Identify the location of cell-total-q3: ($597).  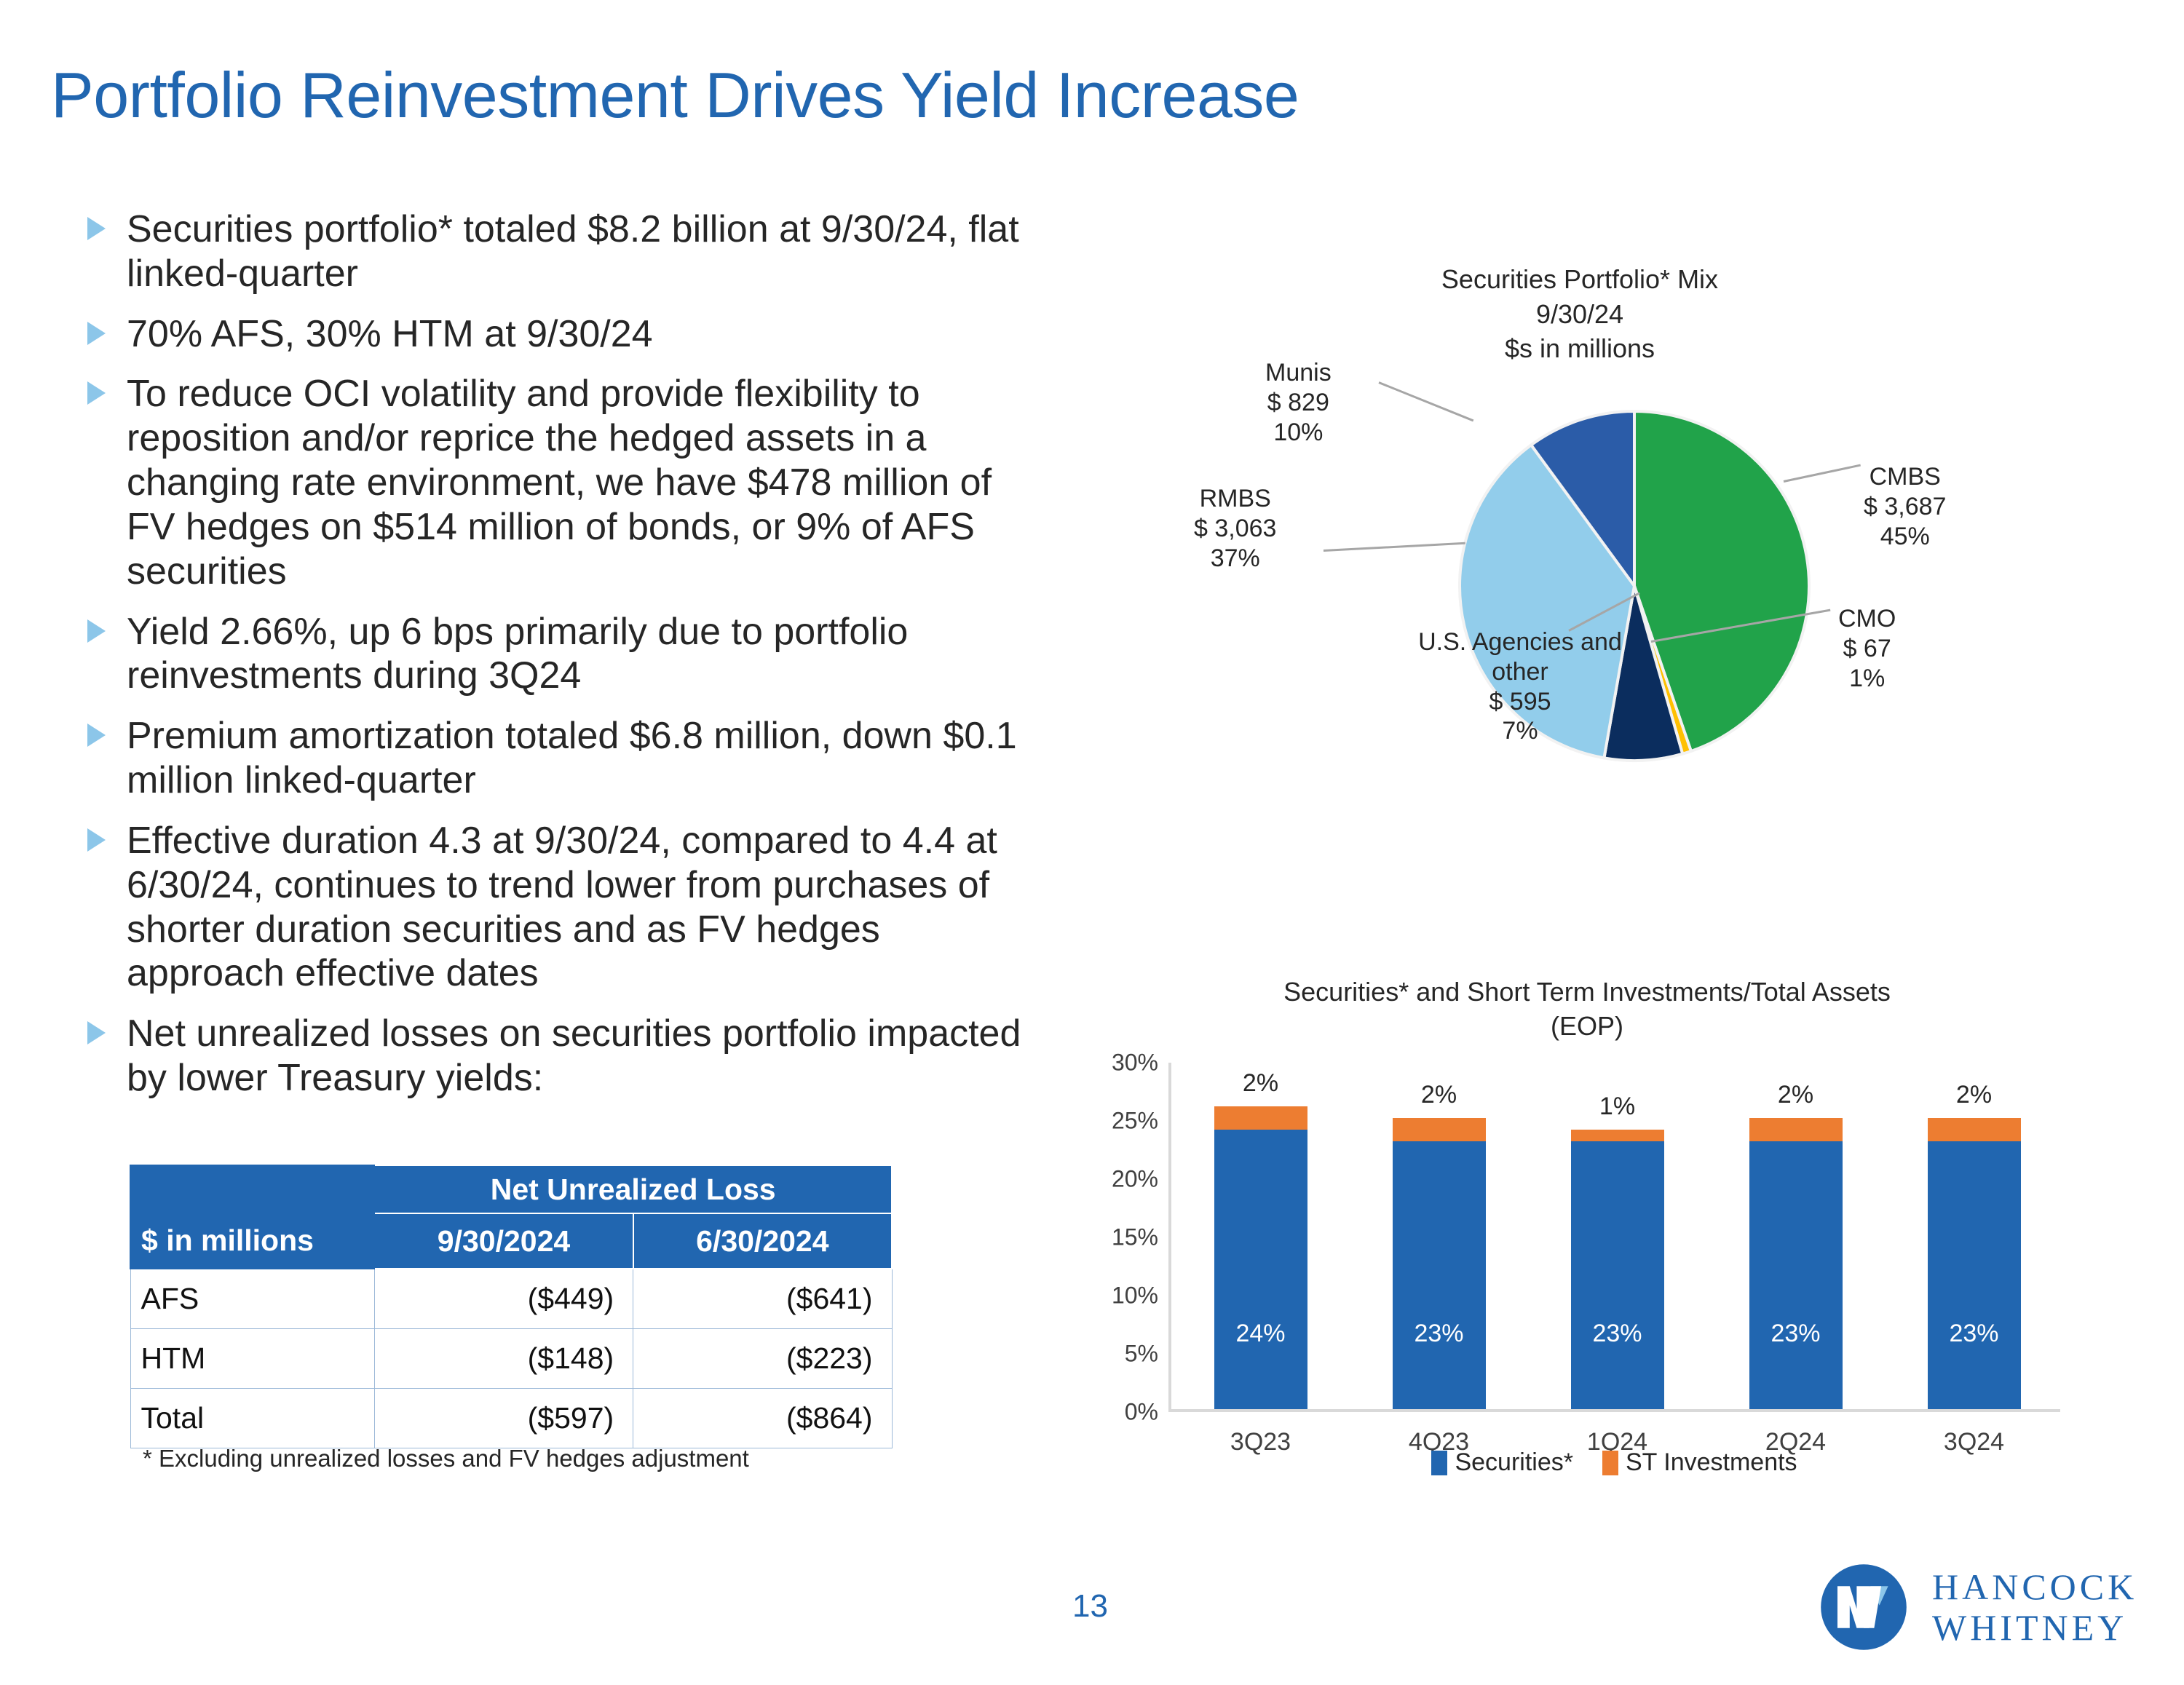
(503, 1417).